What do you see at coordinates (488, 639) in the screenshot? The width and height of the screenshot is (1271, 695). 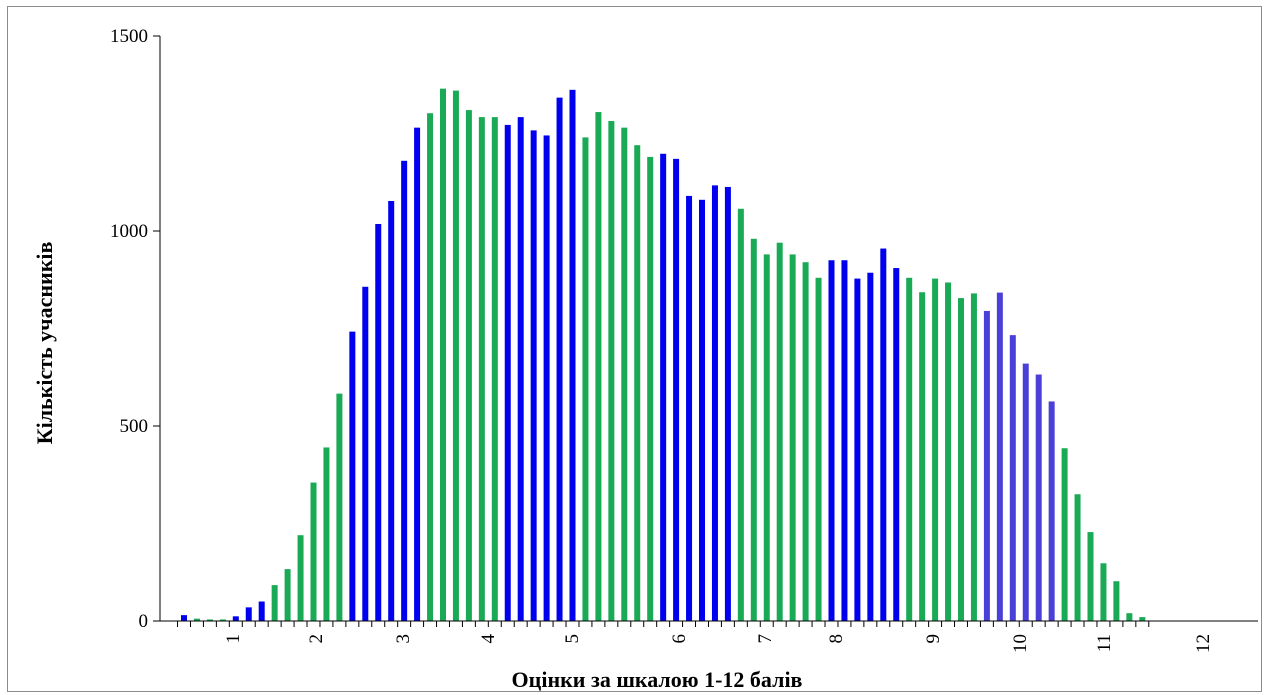 I see `x-tick-label: 4` at bounding box center [488, 639].